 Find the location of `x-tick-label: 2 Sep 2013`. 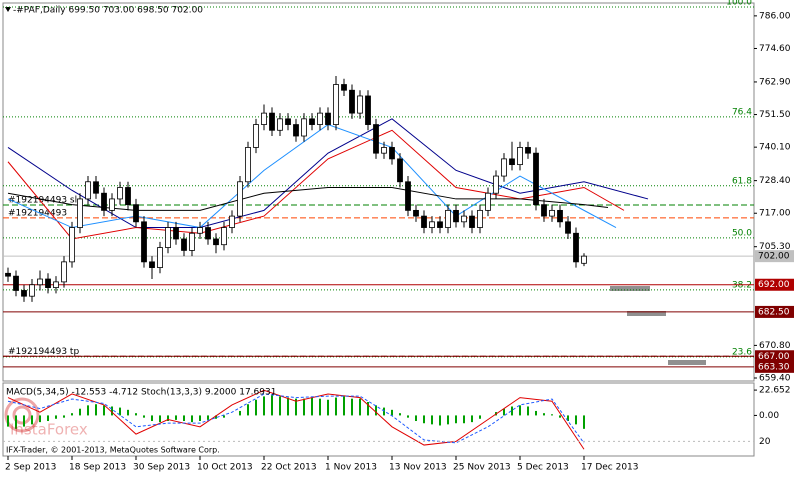

x-tick-label: 2 Sep 2013 is located at coordinates (30, 468).